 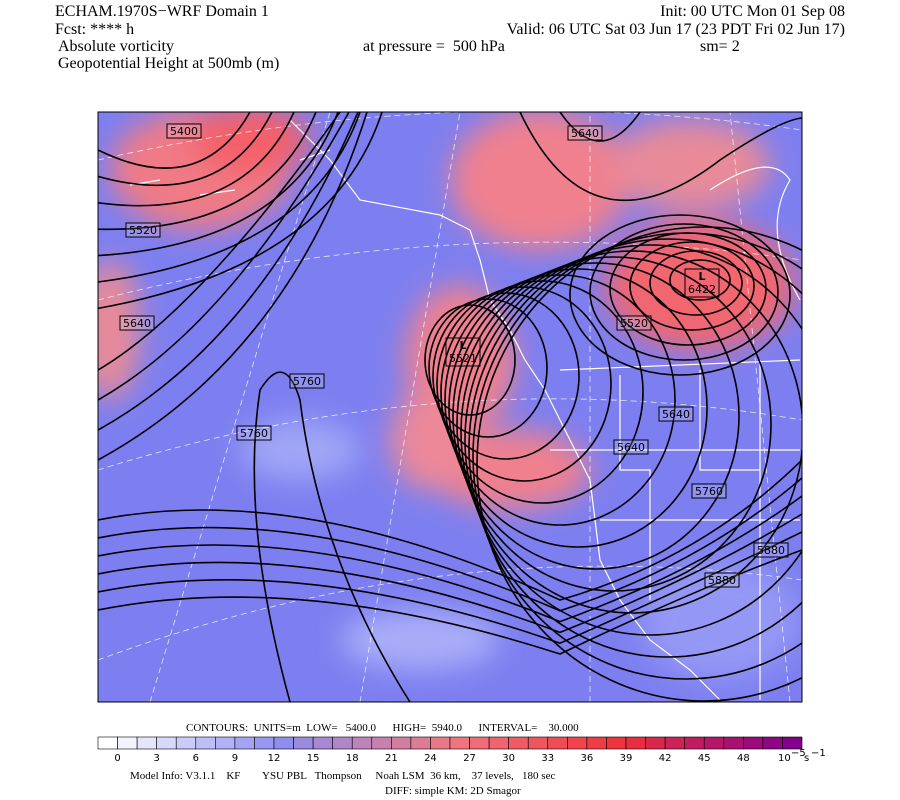 What do you see at coordinates (784, 758) in the screenshot?
I see `colorbar-unit: 10` at bounding box center [784, 758].